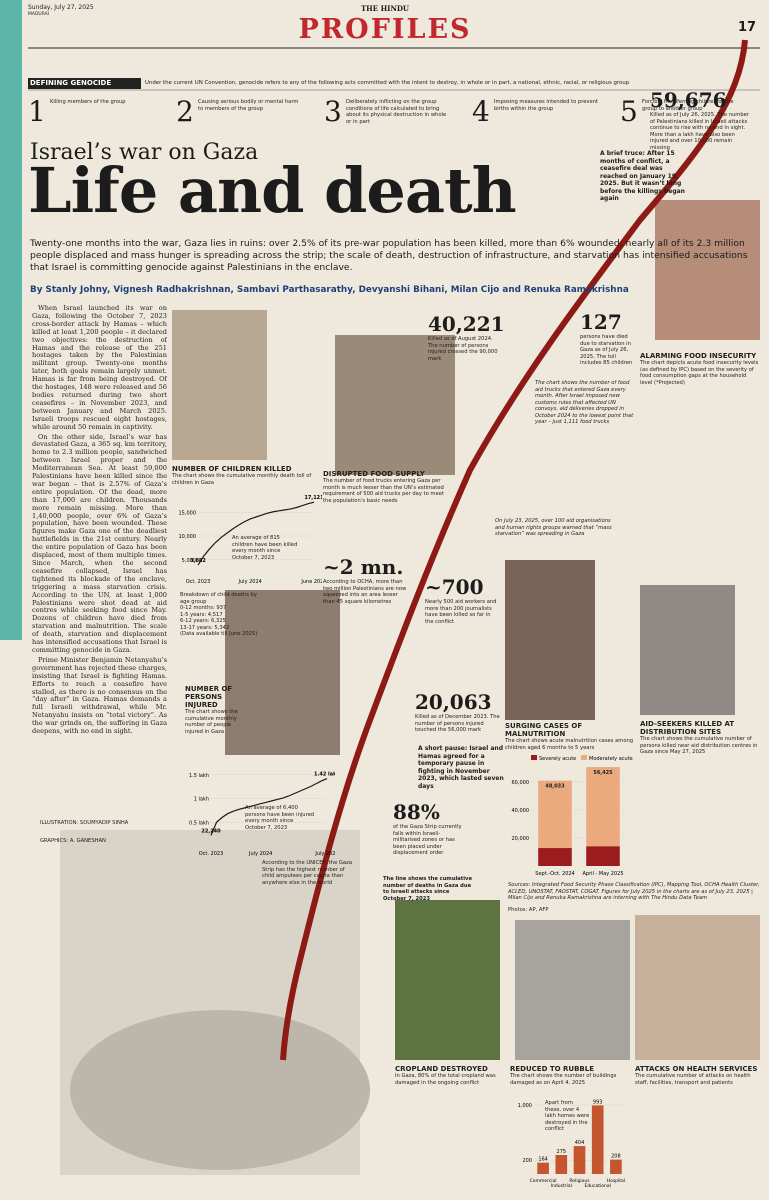  What do you see at coordinates (598, 1102) in the screenshot?
I see `value-label: 993` at bounding box center [598, 1102].